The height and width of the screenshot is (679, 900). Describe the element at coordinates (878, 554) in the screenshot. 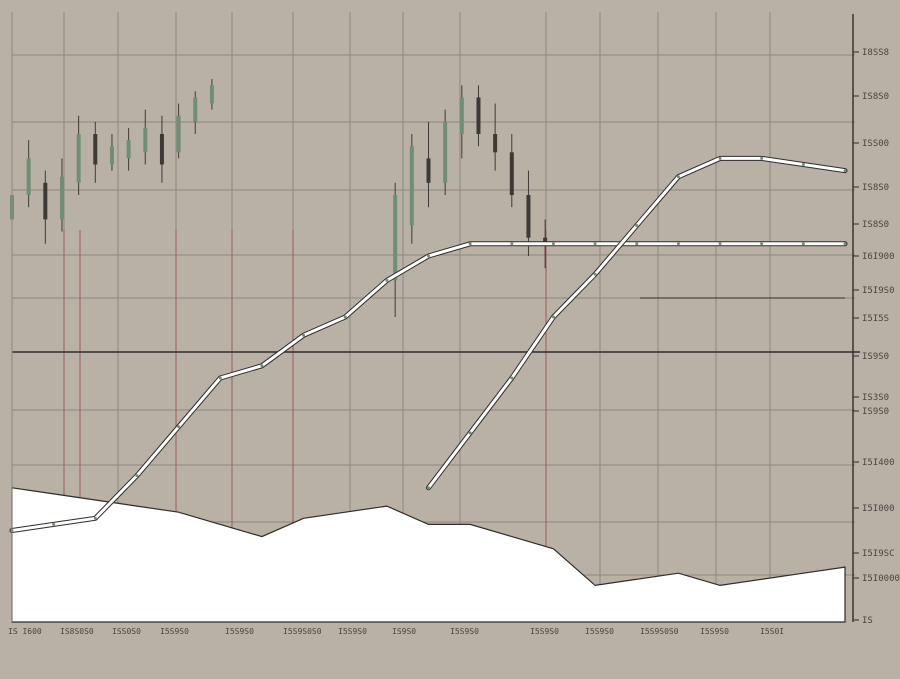

I see `y-tick-label: I5I9SC` at that location.